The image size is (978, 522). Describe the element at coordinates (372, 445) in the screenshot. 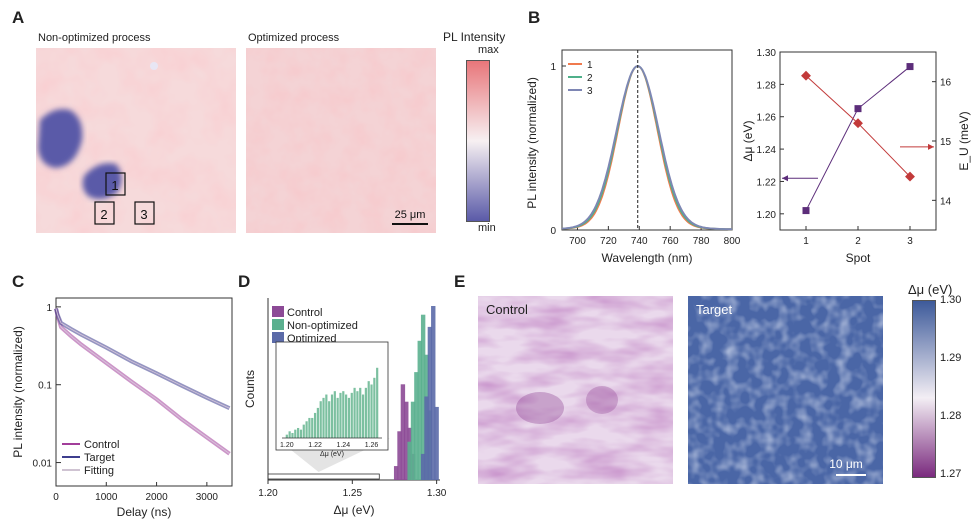

I see `inset-x-tick-label: 1.26` at that location.